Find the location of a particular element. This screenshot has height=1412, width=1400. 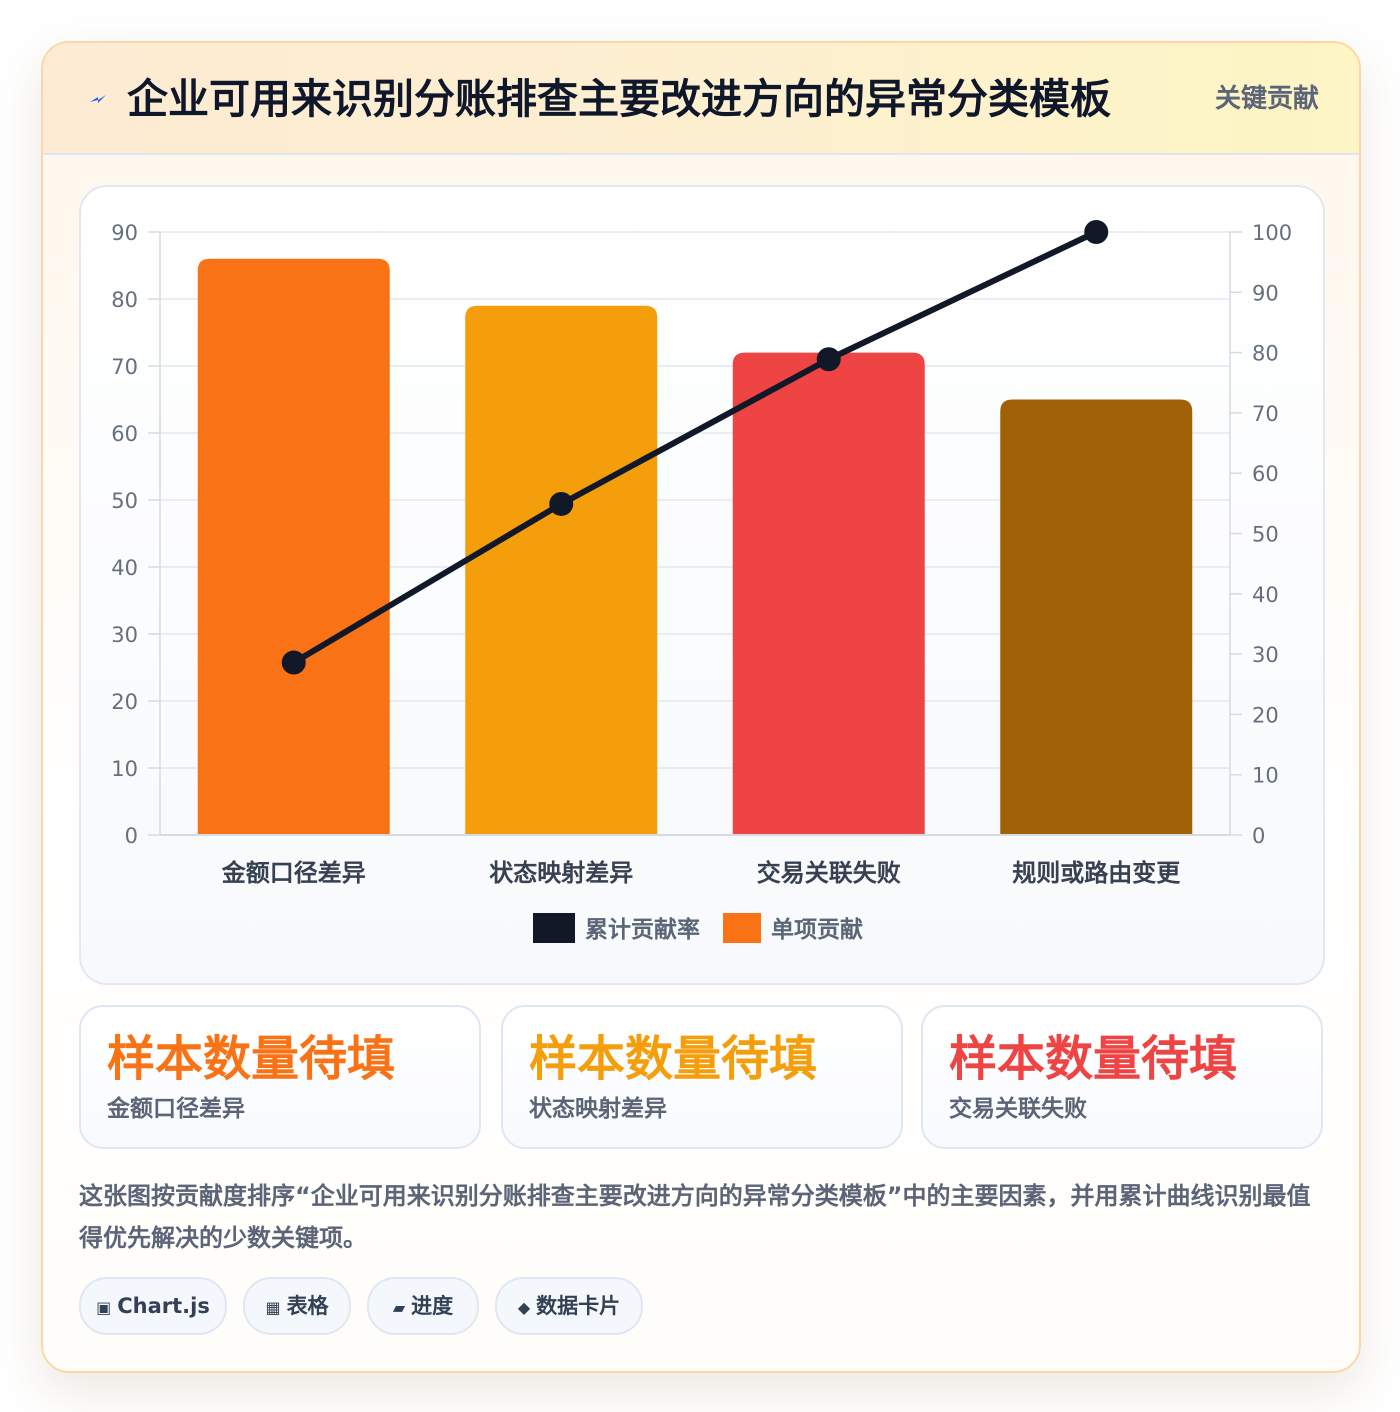

kpi-card: 样本数量待填 金额口径差异 is located at coordinates (280, 1077).